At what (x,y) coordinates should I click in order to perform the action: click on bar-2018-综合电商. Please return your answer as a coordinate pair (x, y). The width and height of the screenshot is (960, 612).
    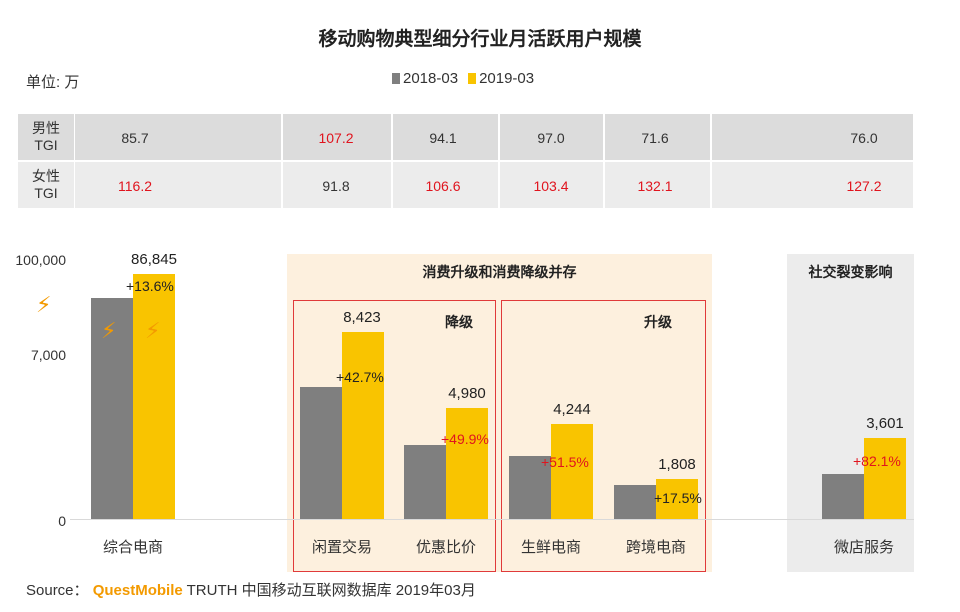
    Looking at the image, I should click on (112, 408).